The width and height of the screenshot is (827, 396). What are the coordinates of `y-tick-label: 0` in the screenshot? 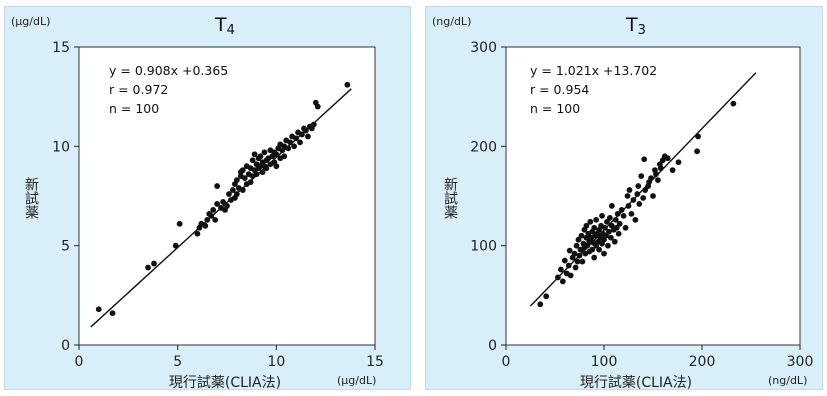 It's located at (492, 346).